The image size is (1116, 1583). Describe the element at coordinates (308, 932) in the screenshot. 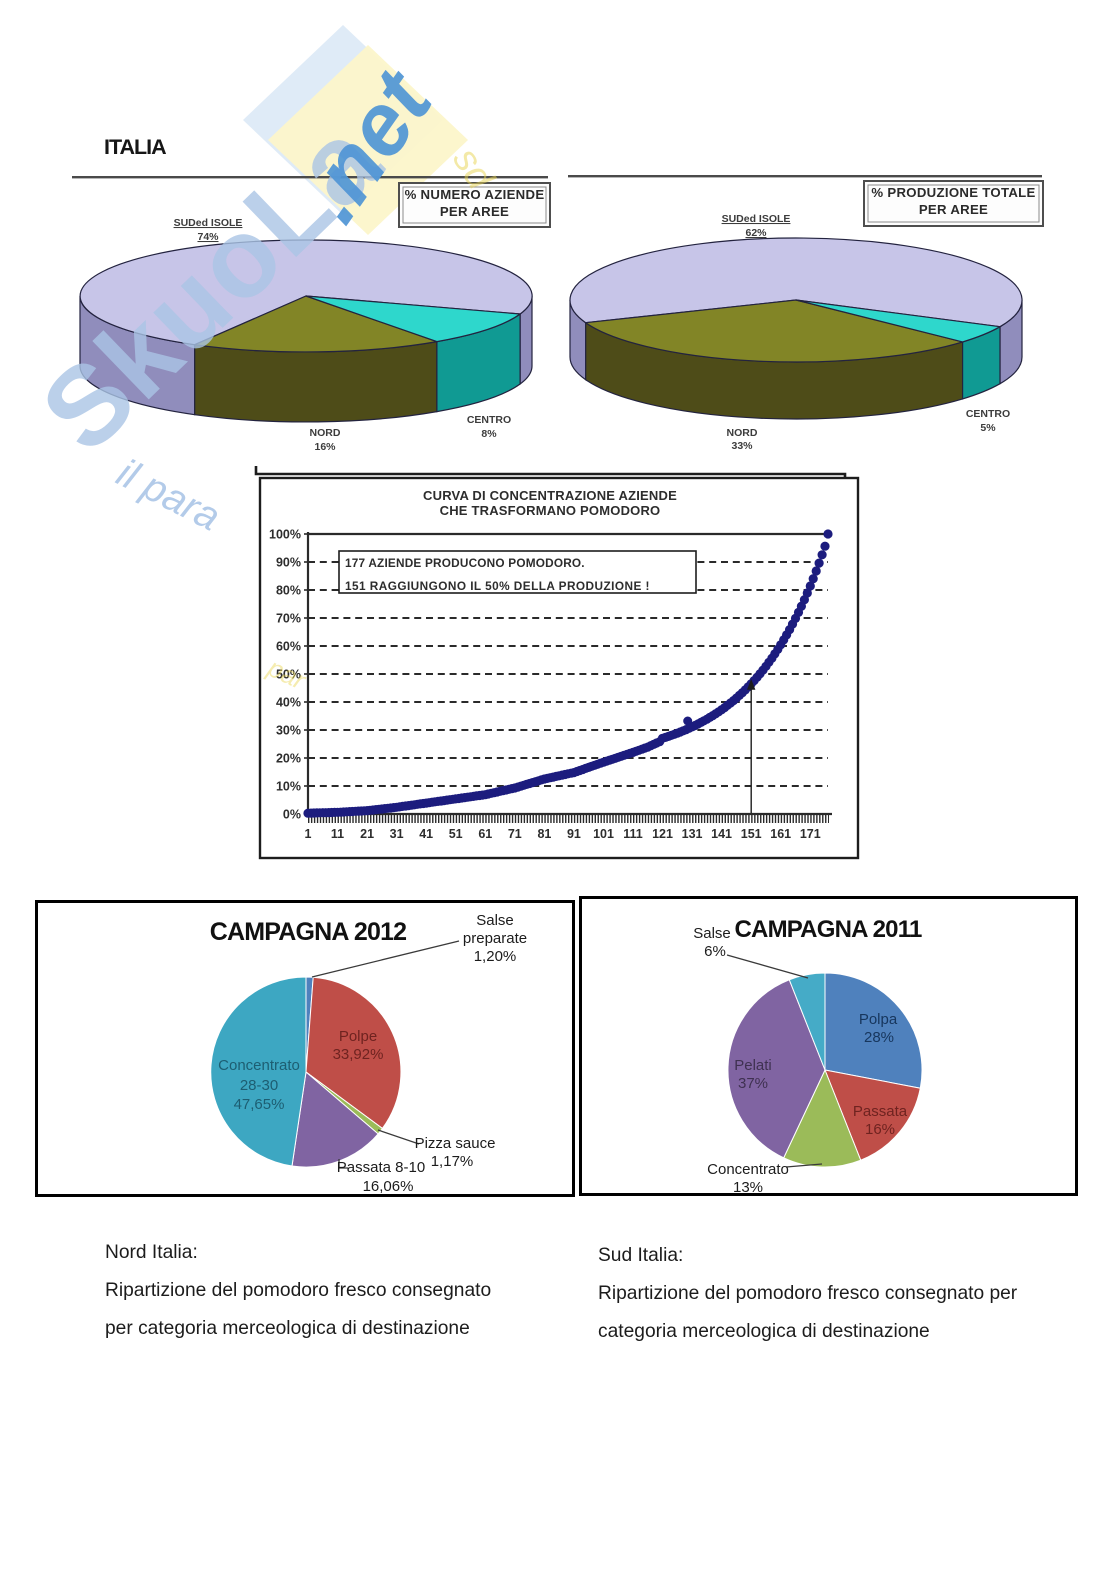

I see `svg-text: CAMPAGNA 2012` at that location.